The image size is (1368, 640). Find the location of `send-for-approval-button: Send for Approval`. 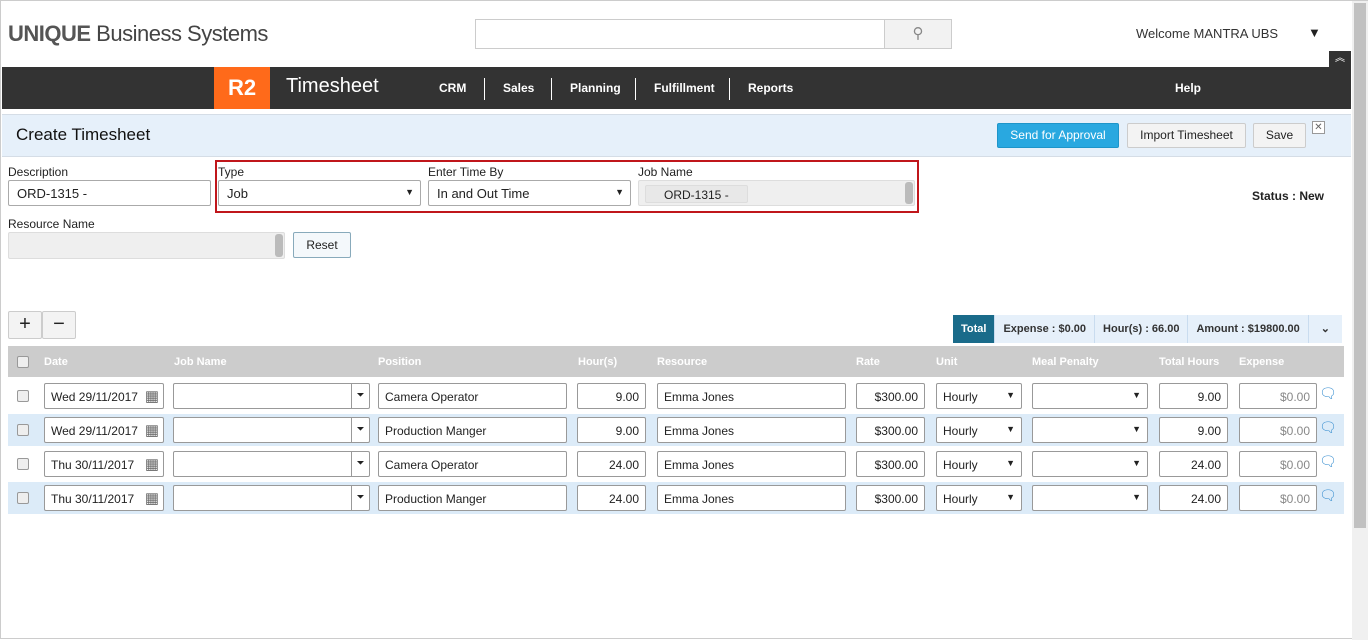

send-for-approval-button: Send for Approval is located at coordinates (1058, 135).